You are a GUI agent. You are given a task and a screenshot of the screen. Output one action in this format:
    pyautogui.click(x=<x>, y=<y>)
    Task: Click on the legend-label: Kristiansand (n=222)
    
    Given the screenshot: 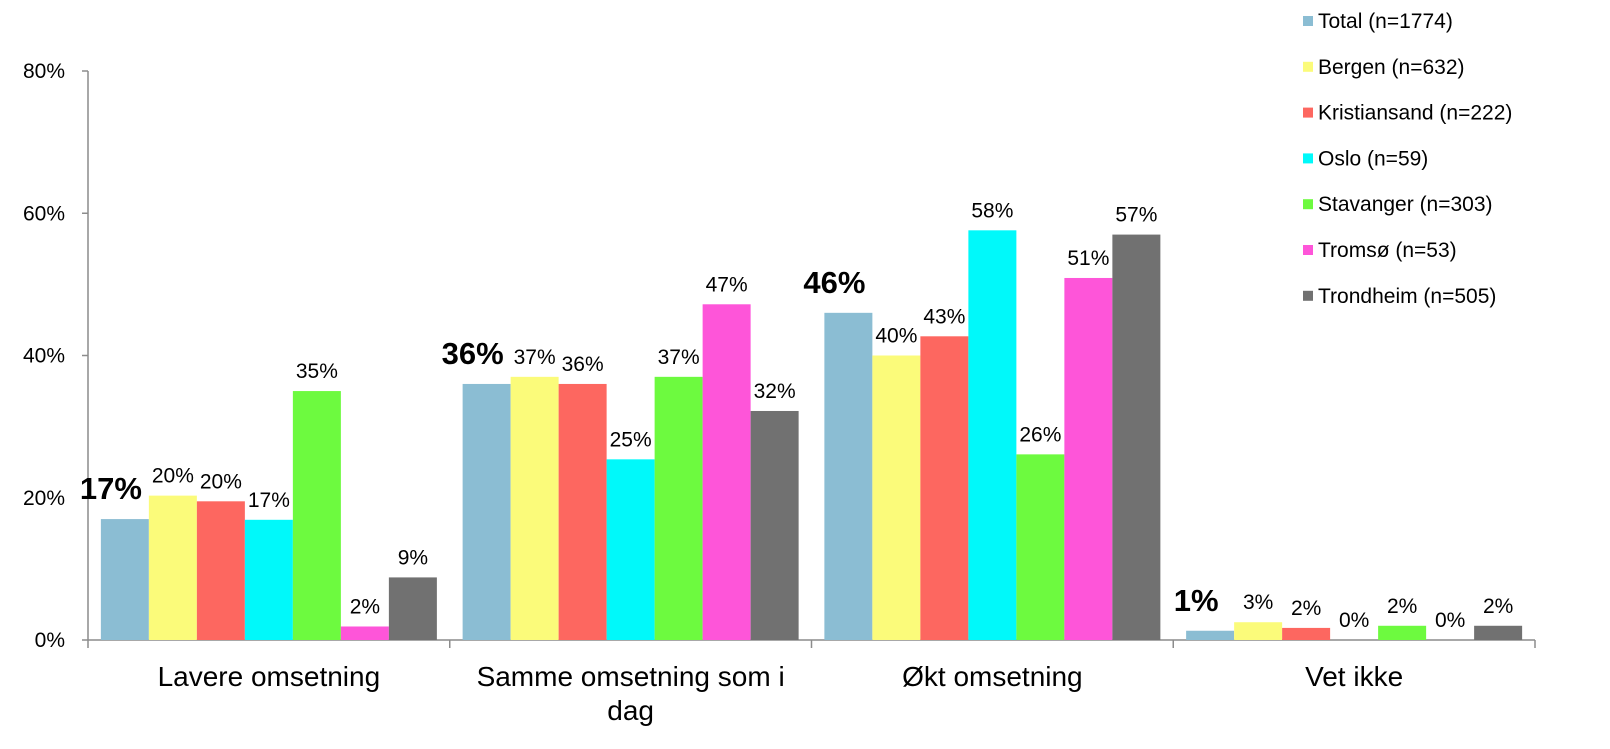 What is the action you would take?
    pyautogui.click(x=1415, y=113)
    